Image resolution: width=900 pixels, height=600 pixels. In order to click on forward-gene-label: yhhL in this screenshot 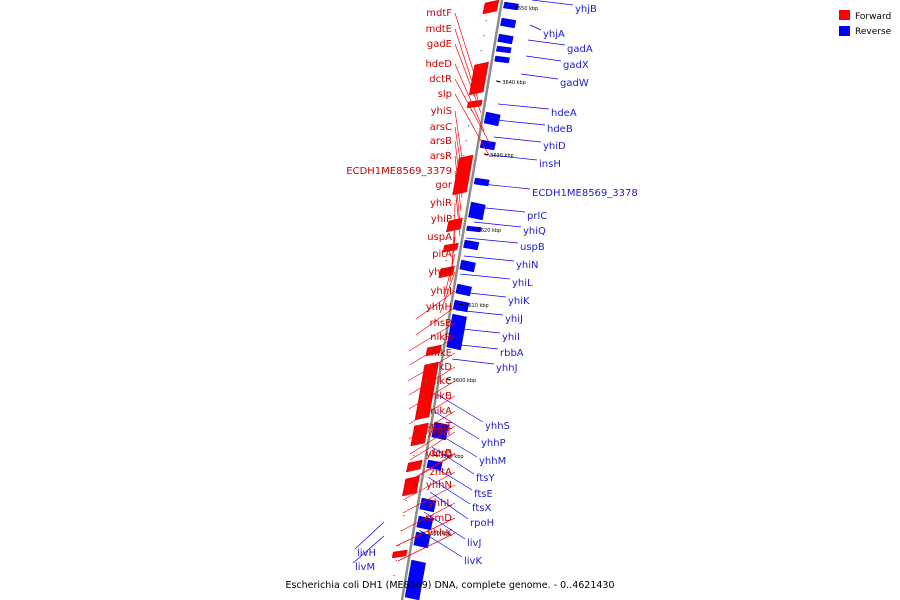, I will do `click(440, 503)`.